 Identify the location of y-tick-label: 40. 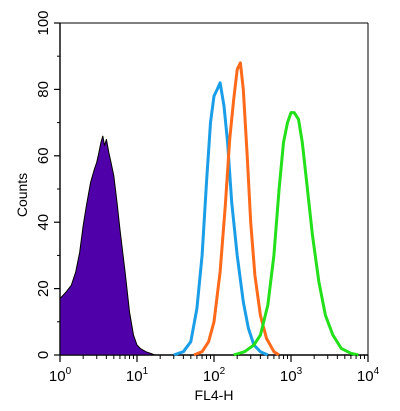
(43, 222).